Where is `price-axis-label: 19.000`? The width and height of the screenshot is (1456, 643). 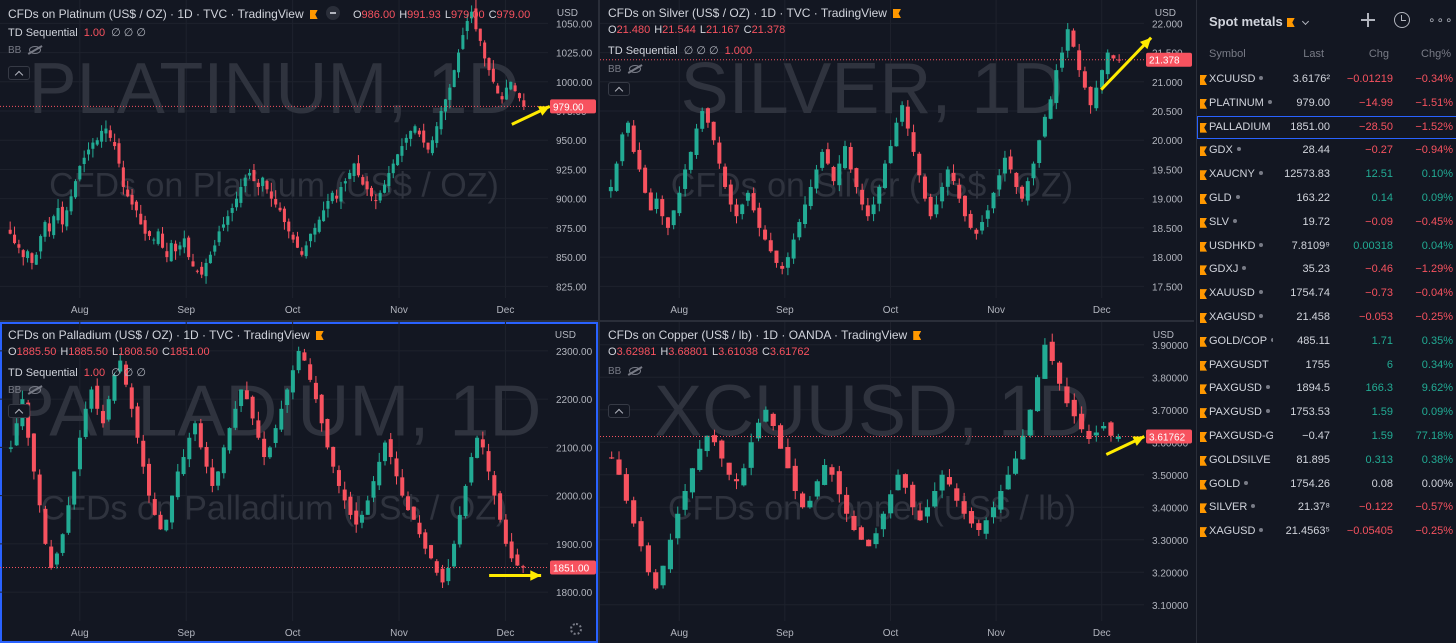
price-axis-label: 19.000 is located at coordinates (1167, 200).